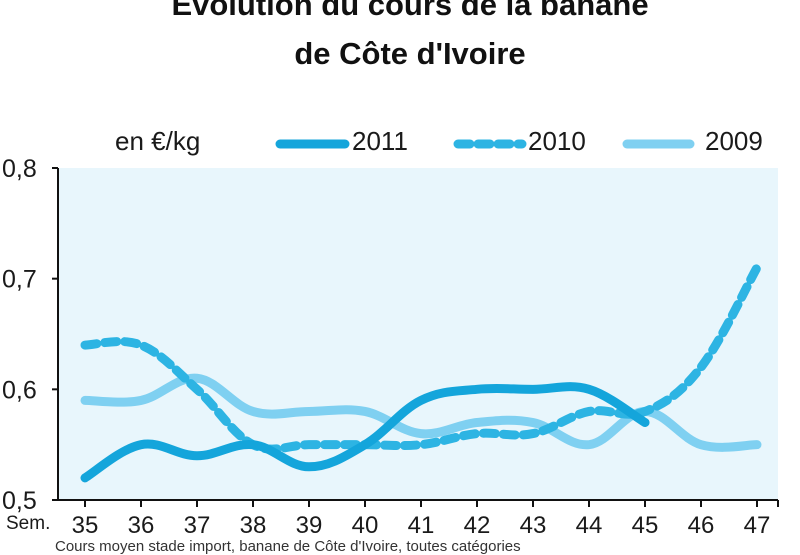  What do you see at coordinates (421, 525) in the screenshot?
I see `x-tick-label: 41` at bounding box center [421, 525].